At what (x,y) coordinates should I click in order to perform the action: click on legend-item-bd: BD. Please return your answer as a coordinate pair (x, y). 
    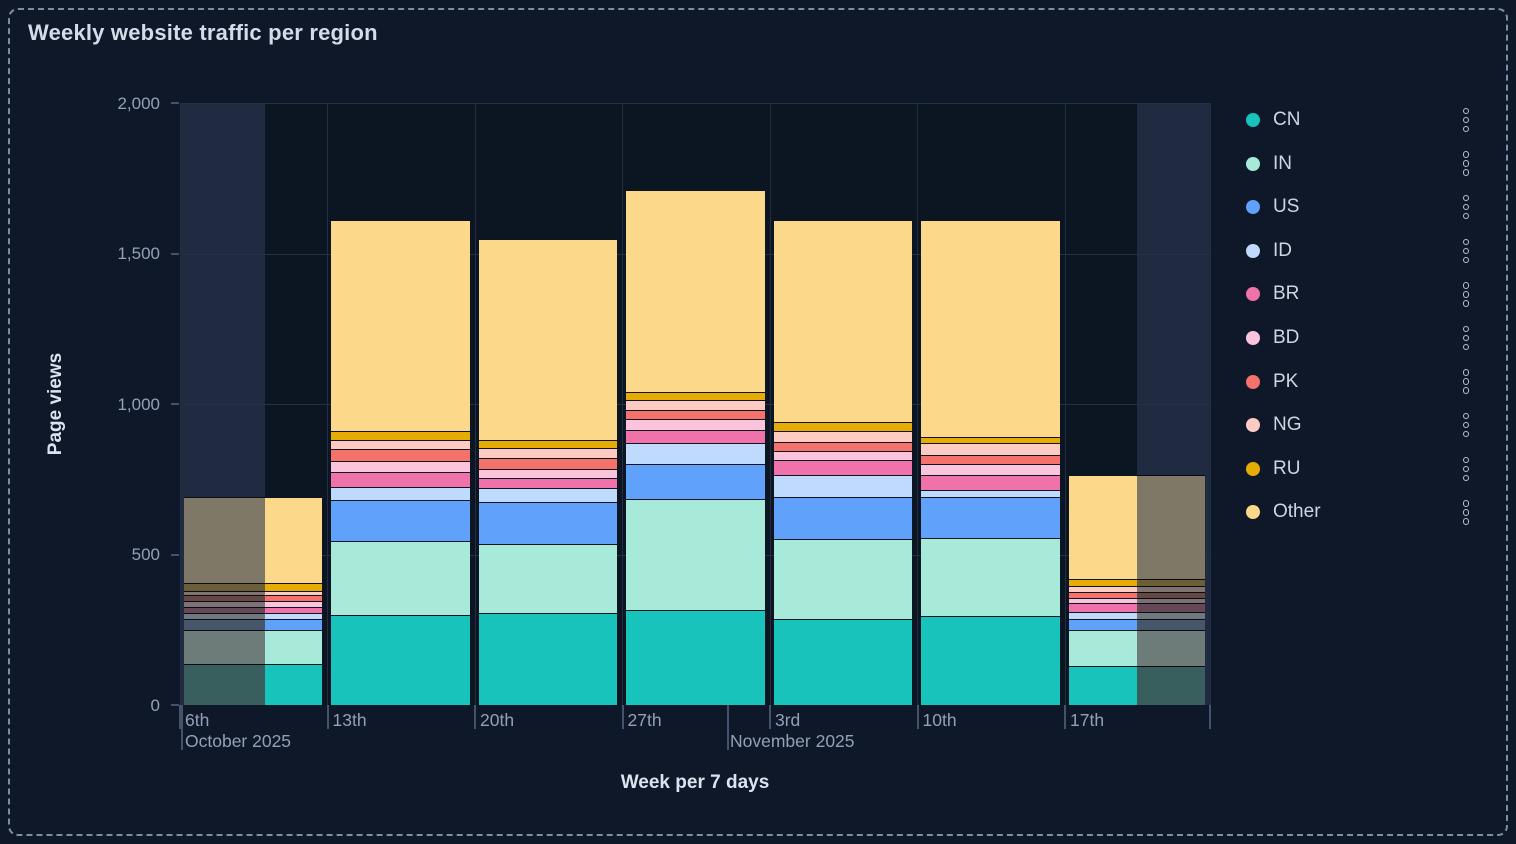
    Looking at the image, I should click on (1358, 338).